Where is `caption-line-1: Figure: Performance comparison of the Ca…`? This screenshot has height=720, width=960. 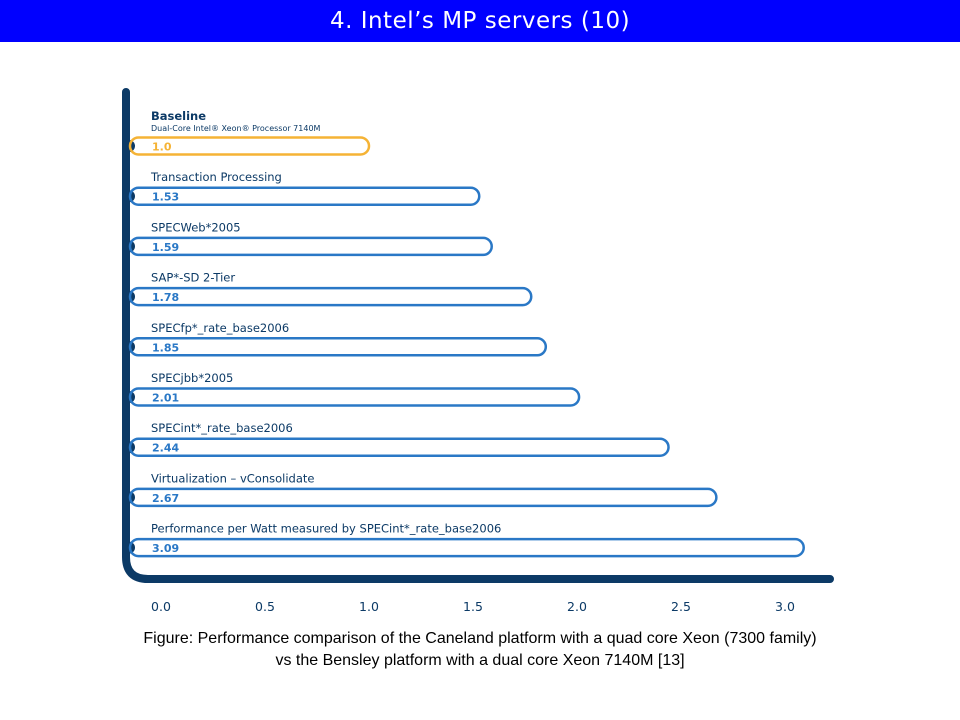
caption-line-1: Figure: Performance comparison of the Ca… is located at coordinates (480, 638).